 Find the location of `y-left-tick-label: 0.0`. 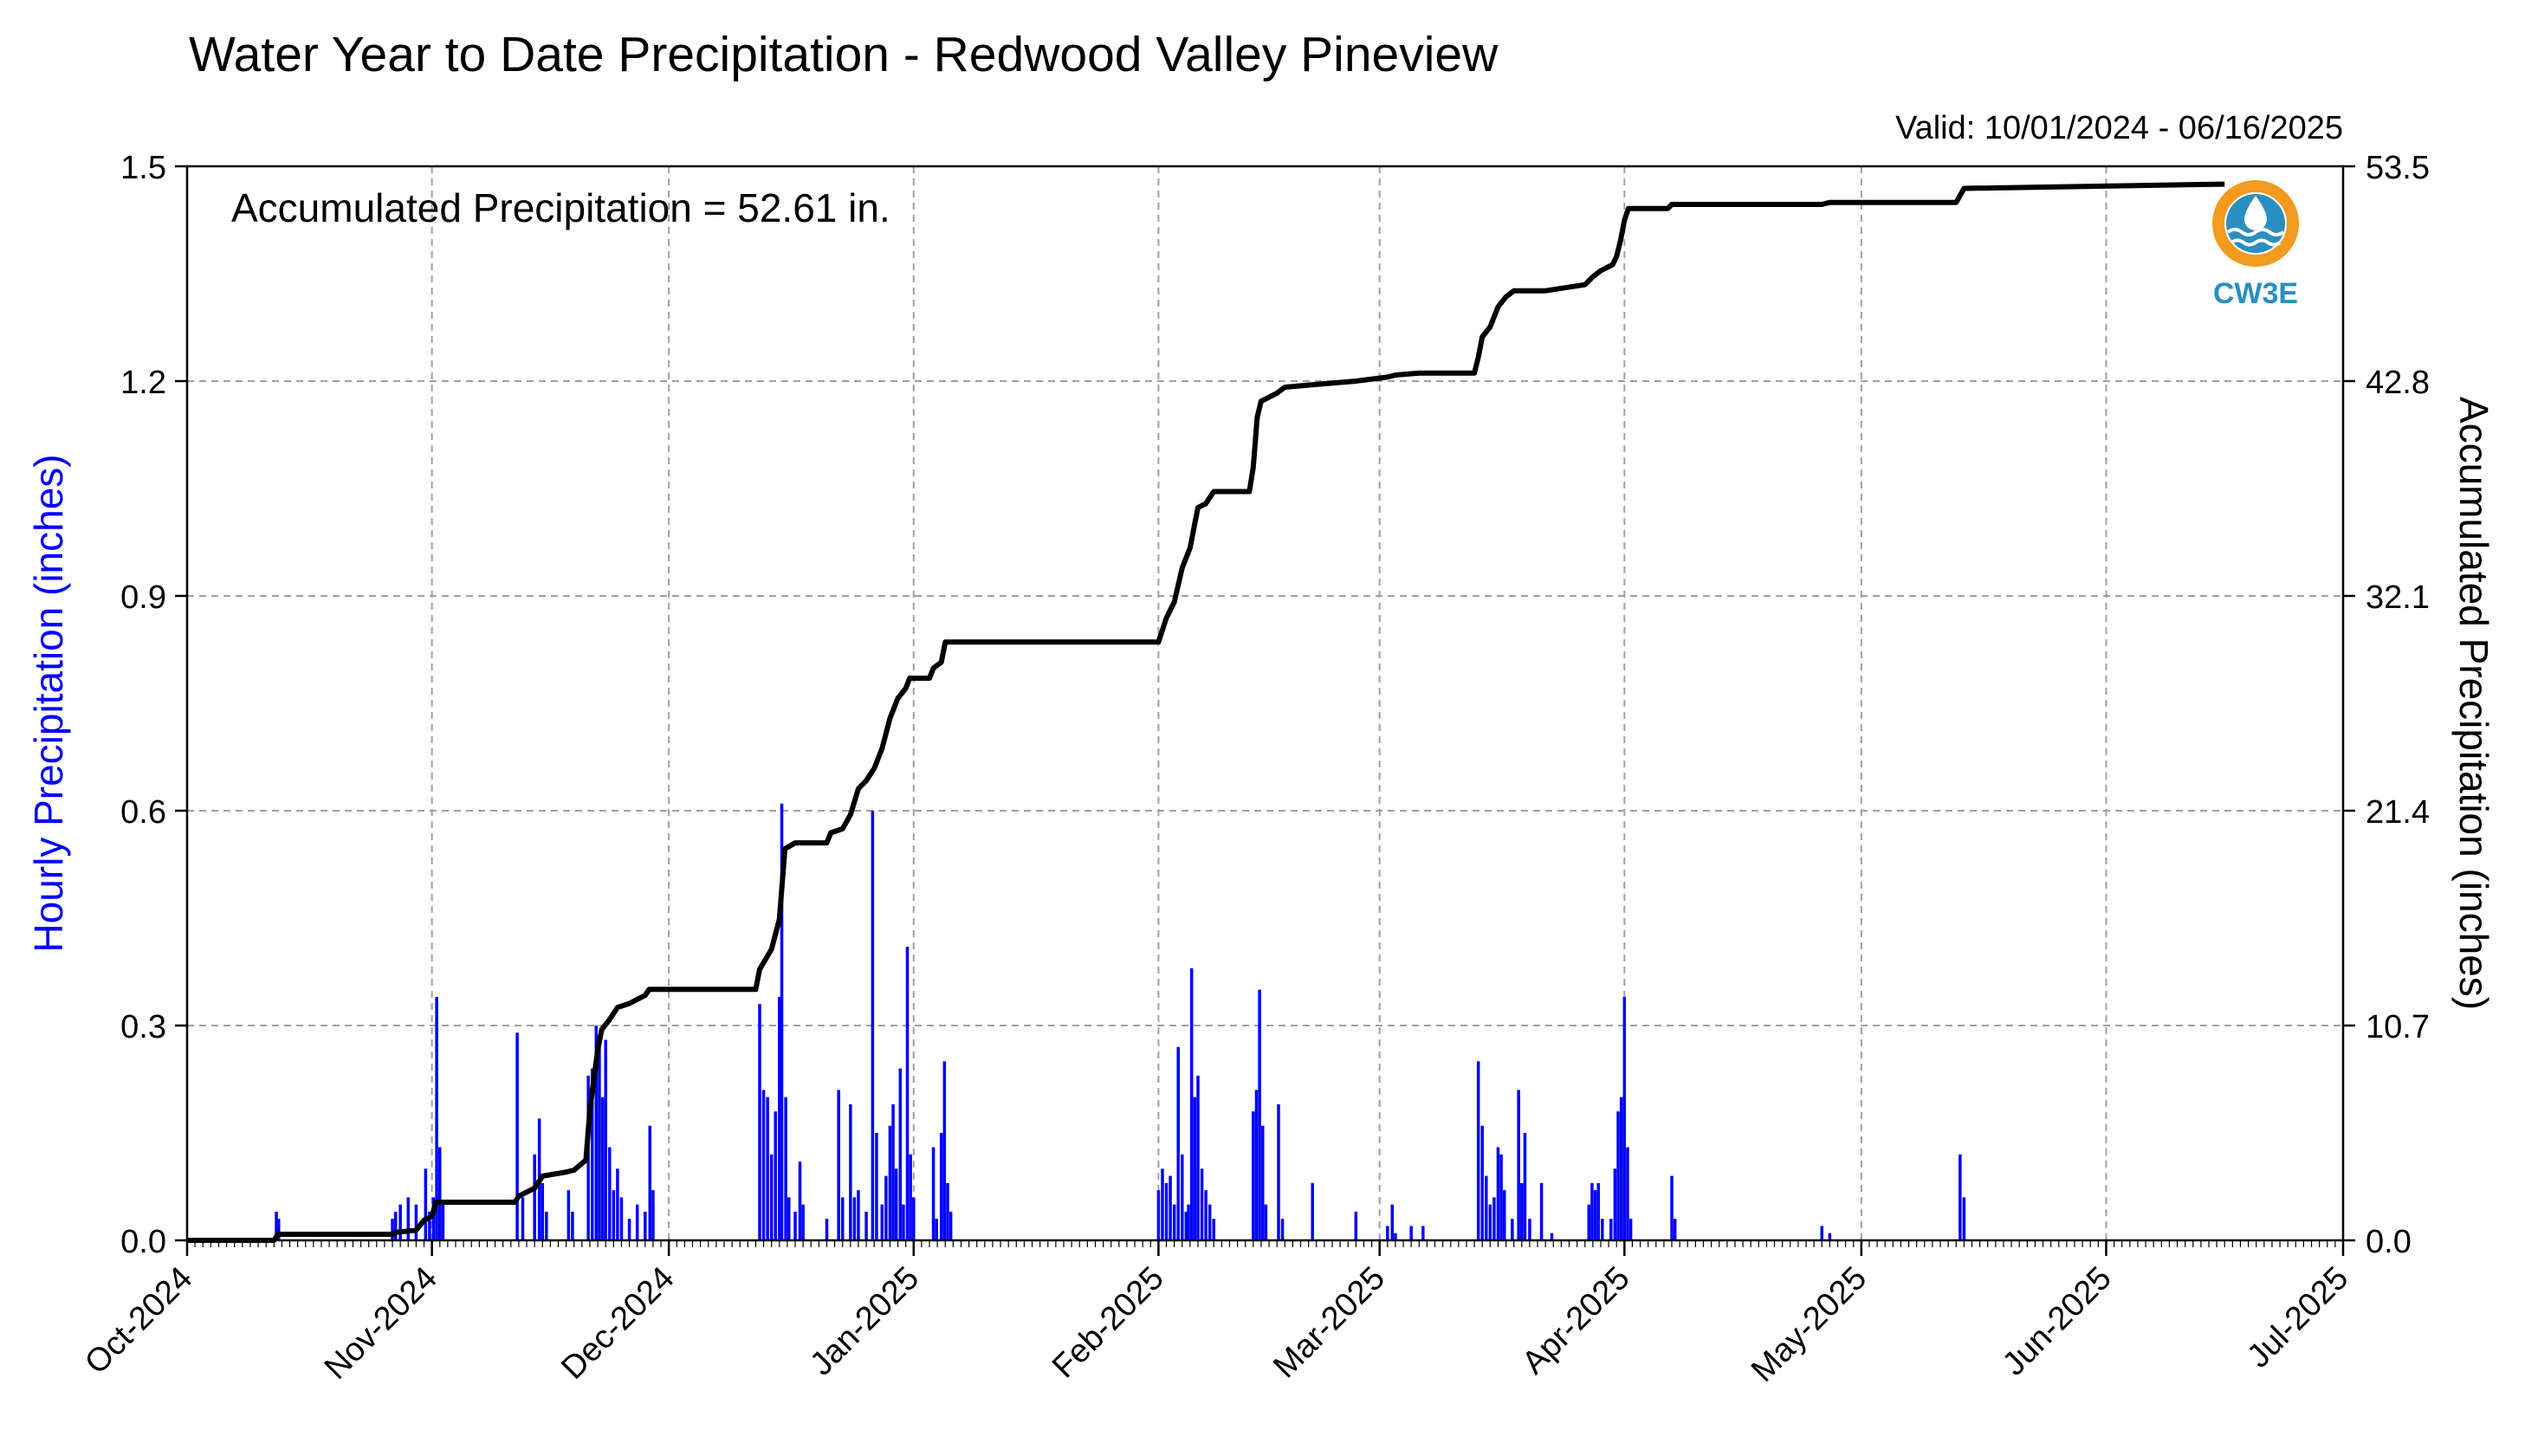

y-left-tick-label: 0.0 is located at coordinates (143, 1242).